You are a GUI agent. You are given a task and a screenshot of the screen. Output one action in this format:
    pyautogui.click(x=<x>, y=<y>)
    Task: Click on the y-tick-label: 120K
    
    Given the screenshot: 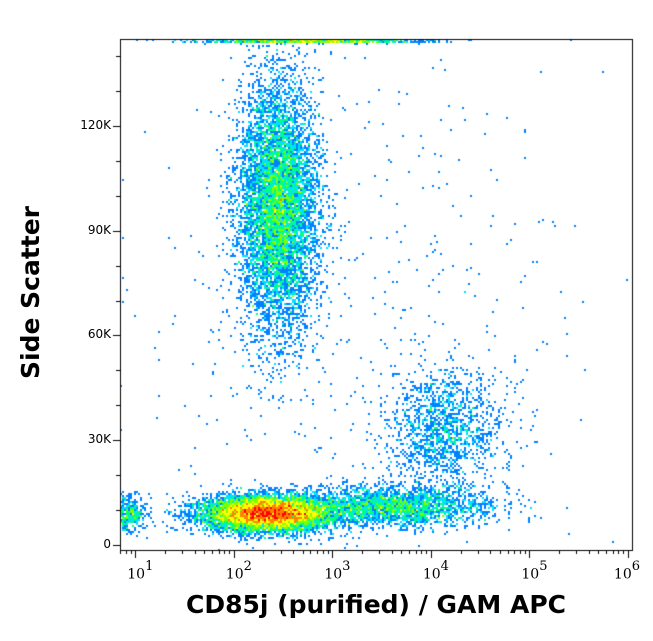 What is the action you would take?
    pyautogui.click(x=95, y=125)
    